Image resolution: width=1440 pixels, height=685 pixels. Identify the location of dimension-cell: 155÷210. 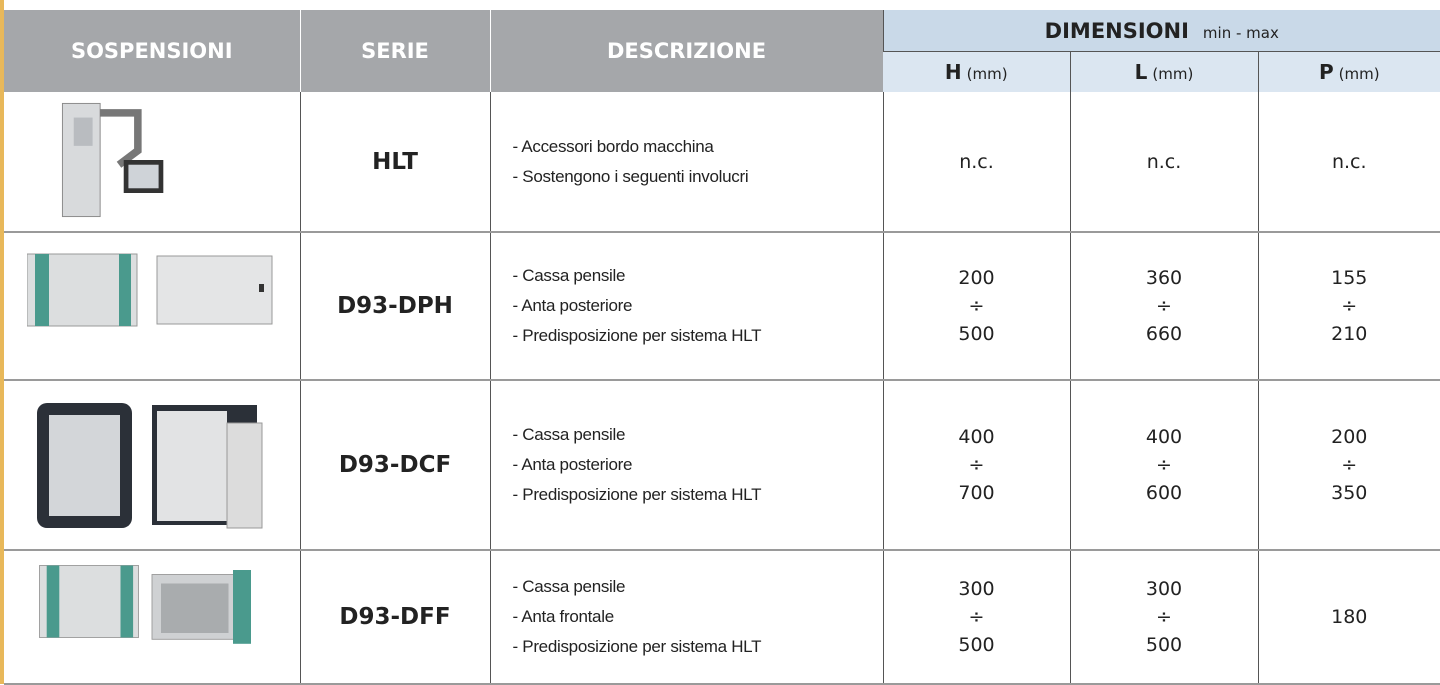
(1349, 306).